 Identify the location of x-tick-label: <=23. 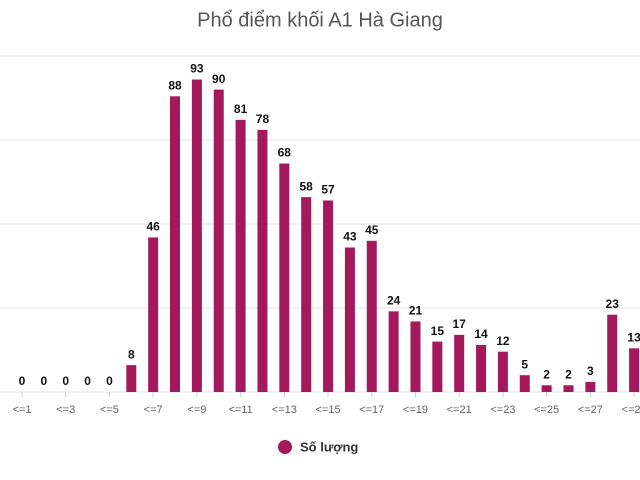
(502, 410).